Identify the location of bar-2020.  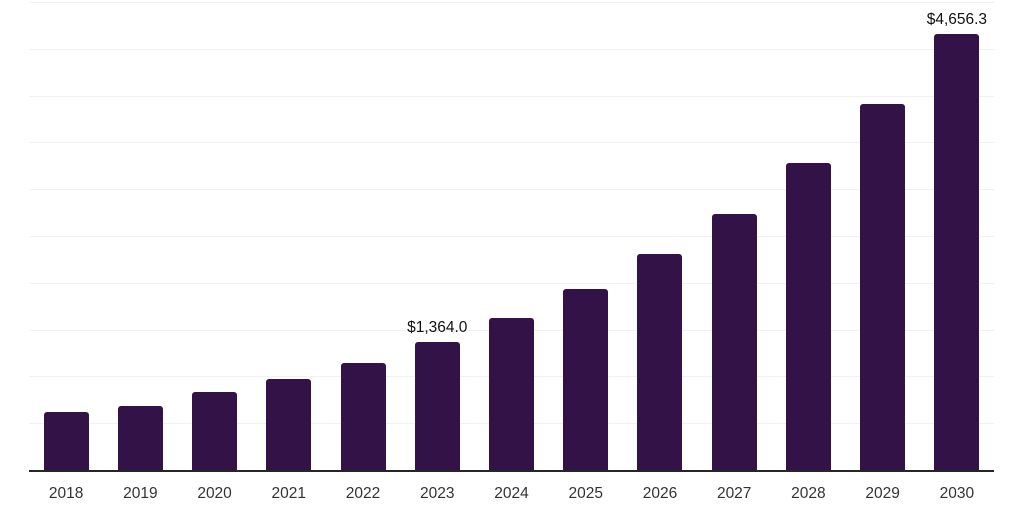
(215, 431).